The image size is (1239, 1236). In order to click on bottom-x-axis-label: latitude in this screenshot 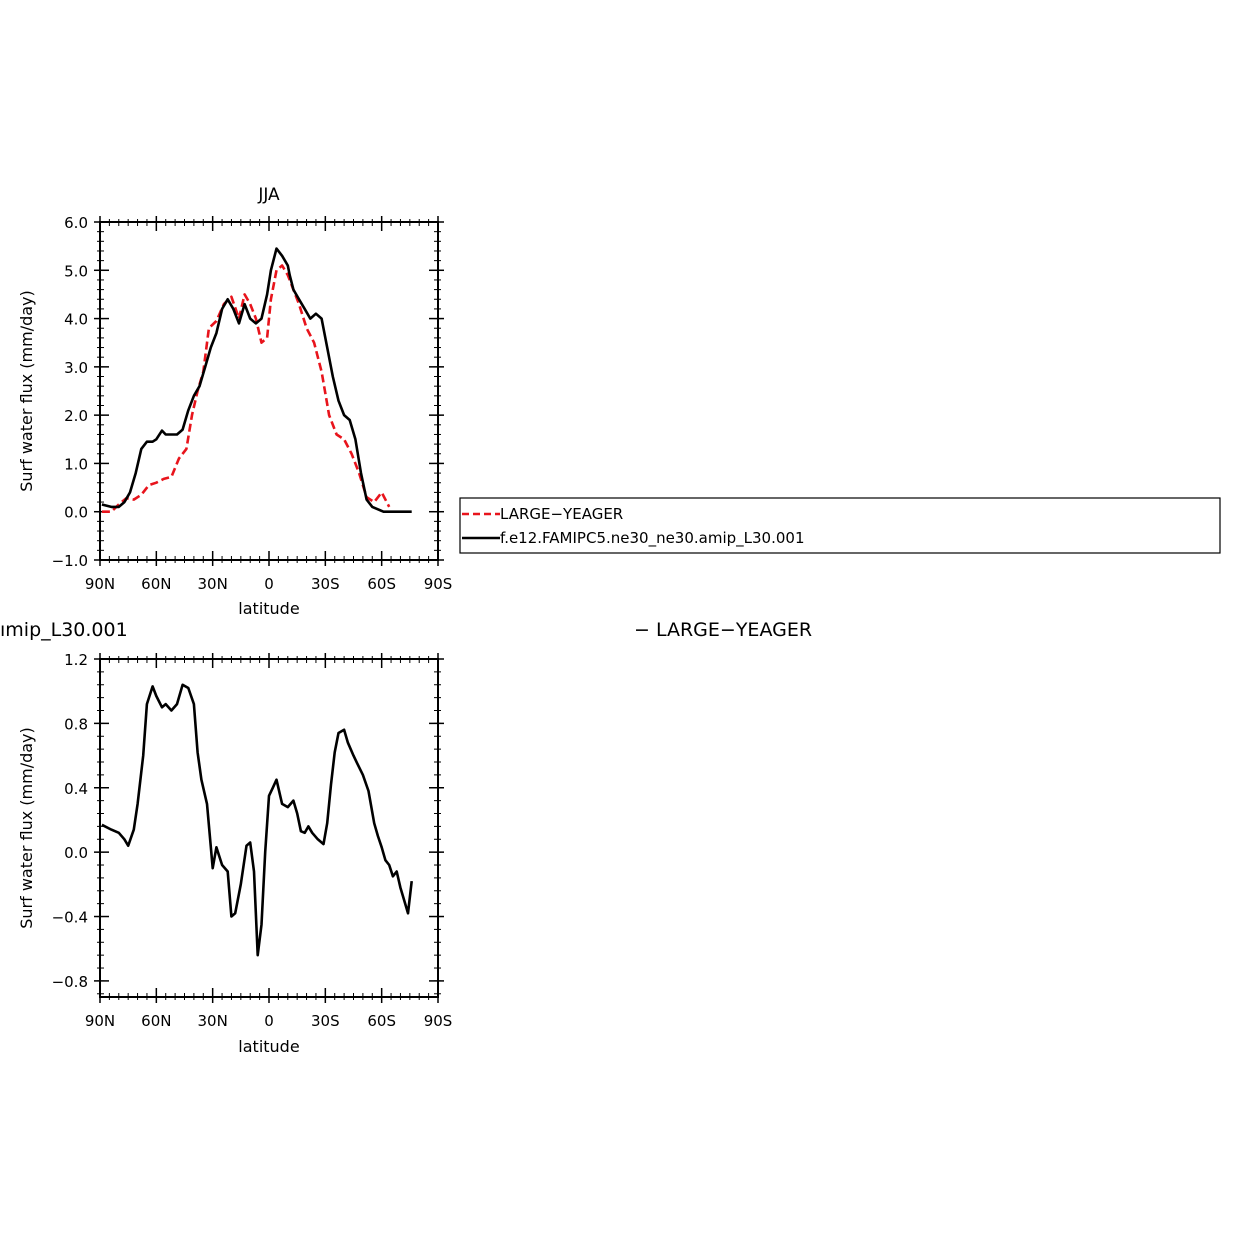, I will do `click(268, 1046)`.